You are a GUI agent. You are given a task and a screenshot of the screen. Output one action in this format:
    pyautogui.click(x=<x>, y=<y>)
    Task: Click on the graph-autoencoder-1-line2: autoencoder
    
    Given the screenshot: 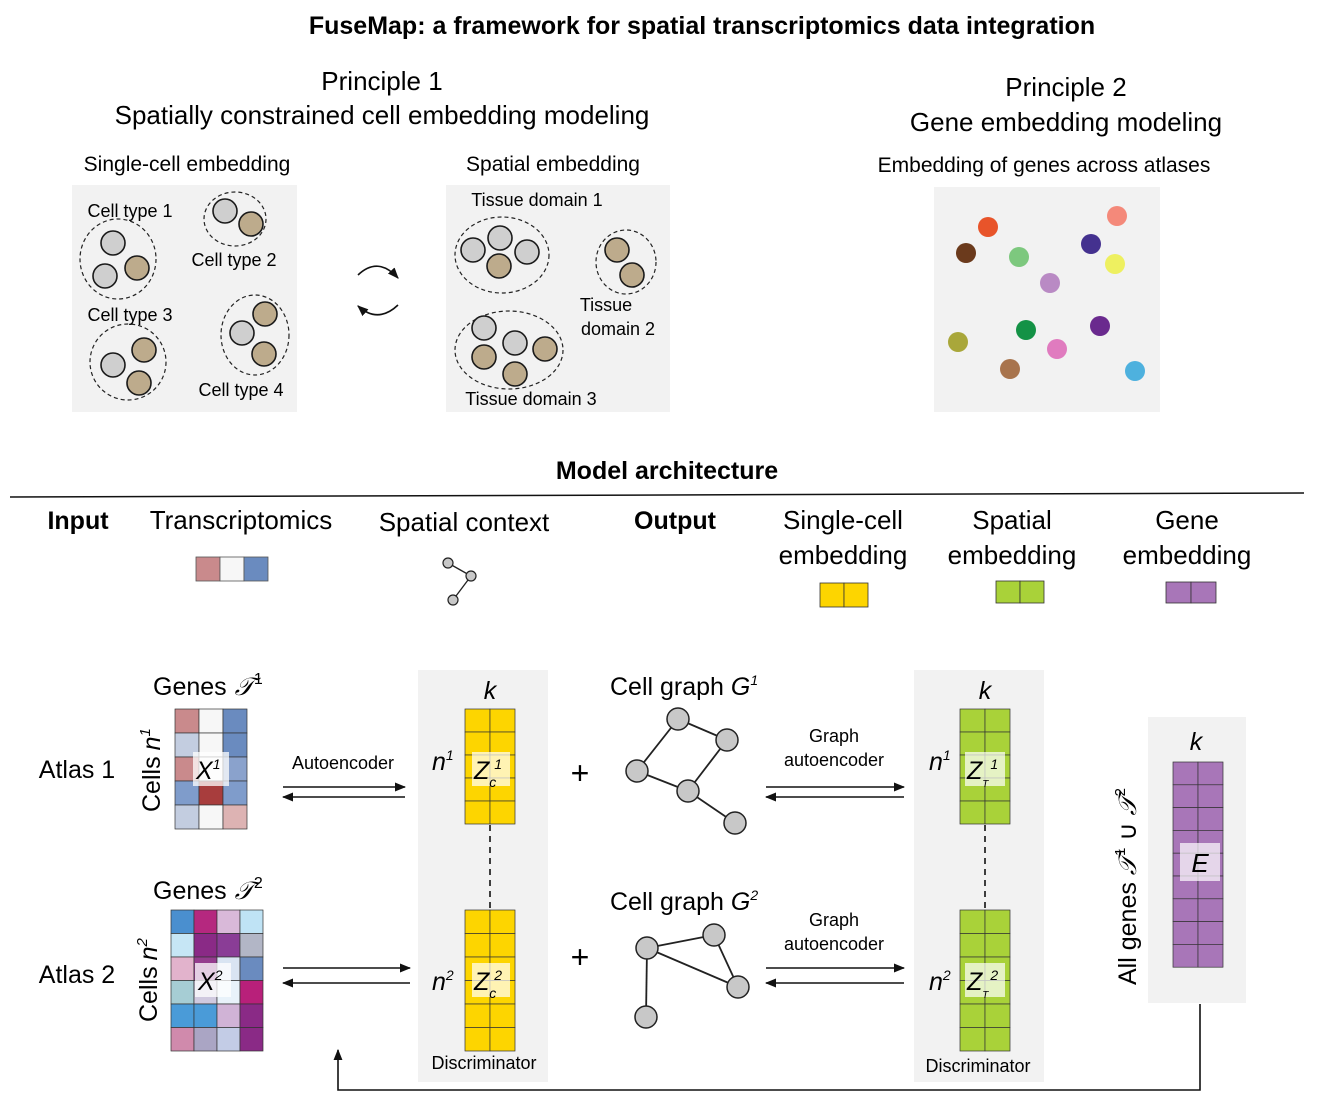 What is the action you would take?
    pyautogui.click(x=834, y=760)
    